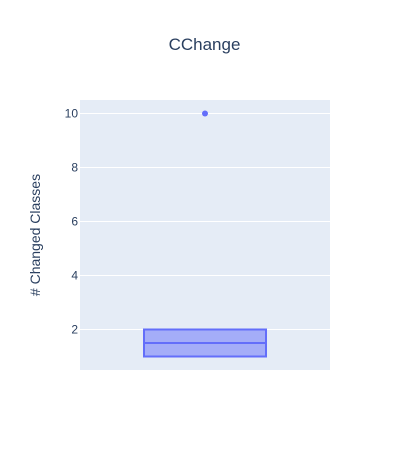 The image size is (409, 450). I want to click on y-tick-label: 4, so click(74, 276).